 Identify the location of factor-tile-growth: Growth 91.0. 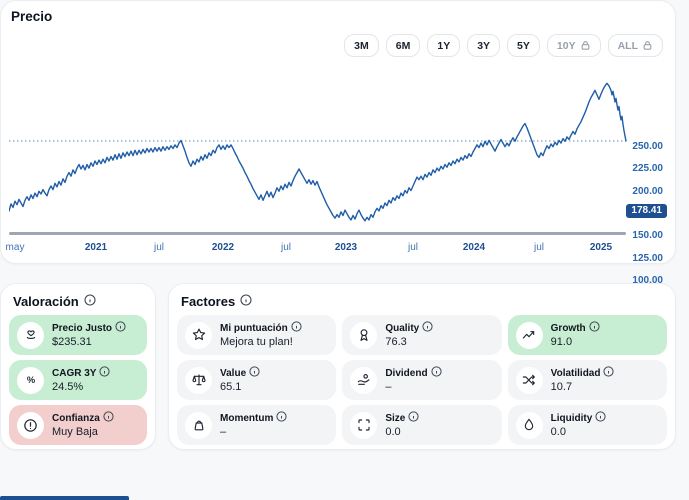
(587, 335).